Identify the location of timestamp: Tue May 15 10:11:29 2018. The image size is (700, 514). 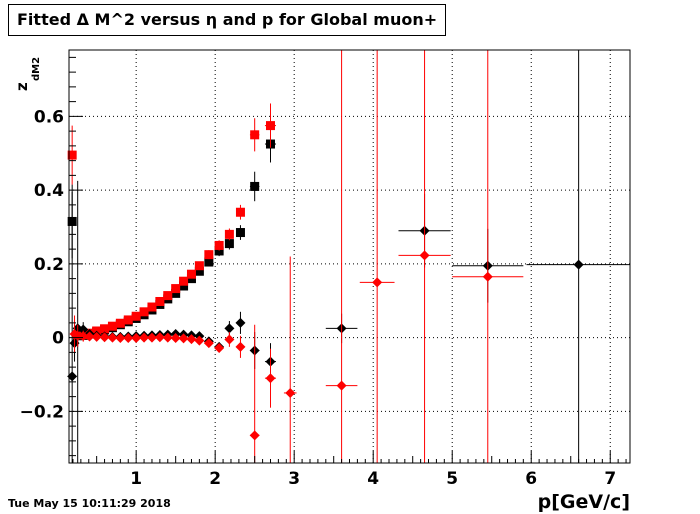
(89, 503).